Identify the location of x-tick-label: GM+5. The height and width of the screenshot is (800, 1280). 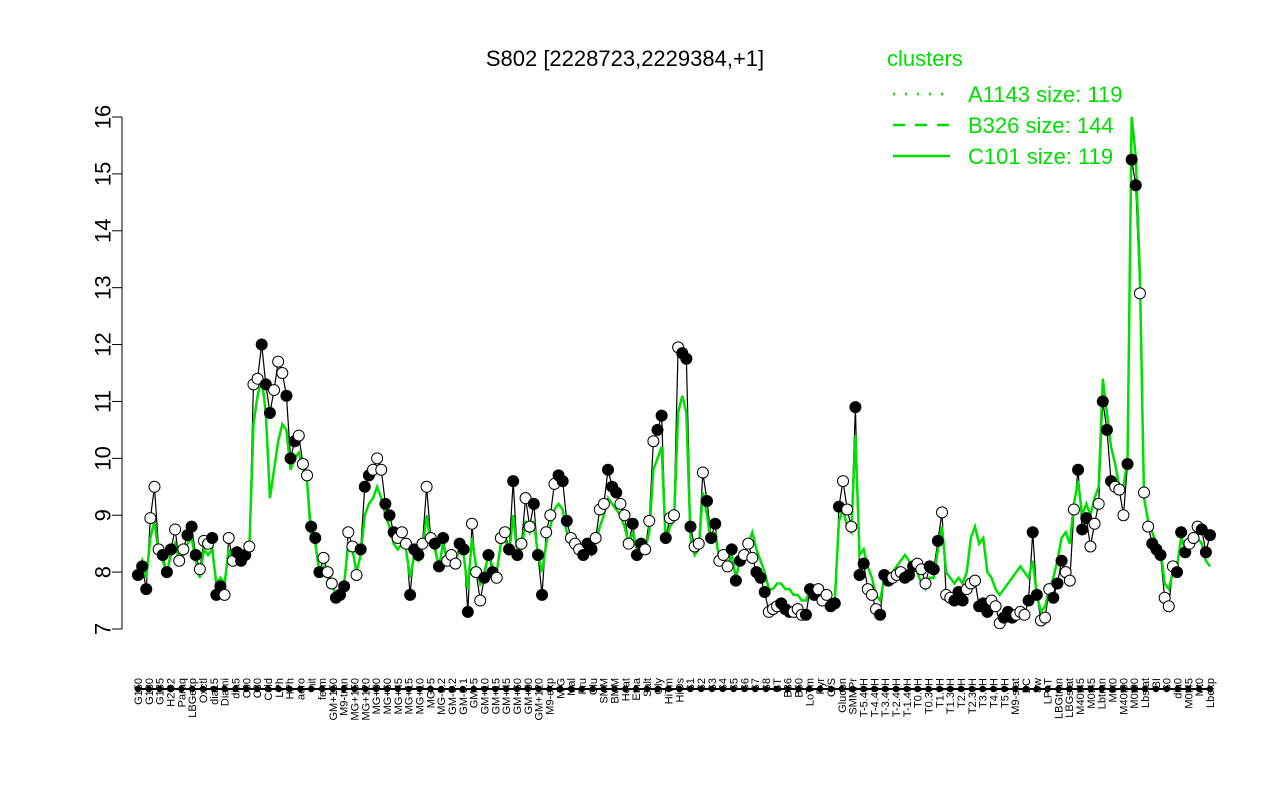
(475, 693).